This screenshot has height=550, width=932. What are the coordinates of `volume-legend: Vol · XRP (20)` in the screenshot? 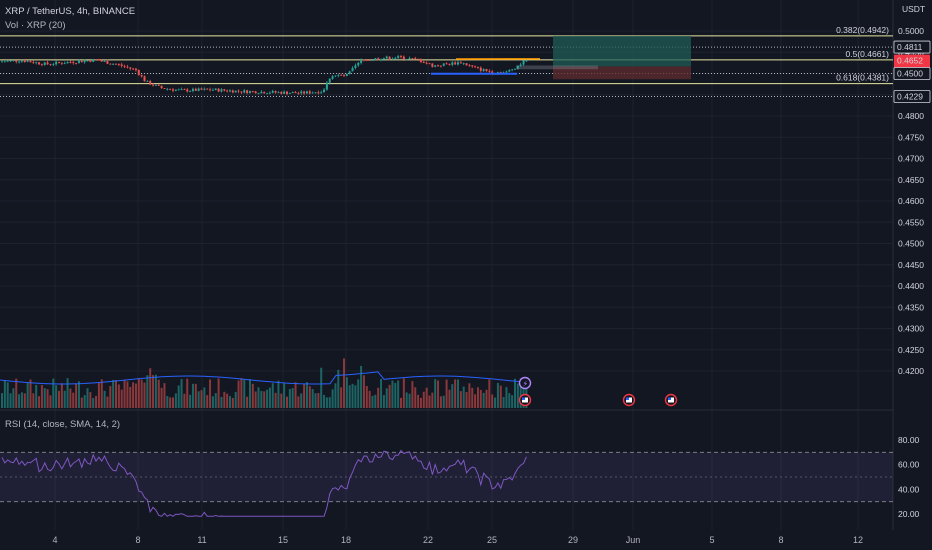 It's located at (35, 25).